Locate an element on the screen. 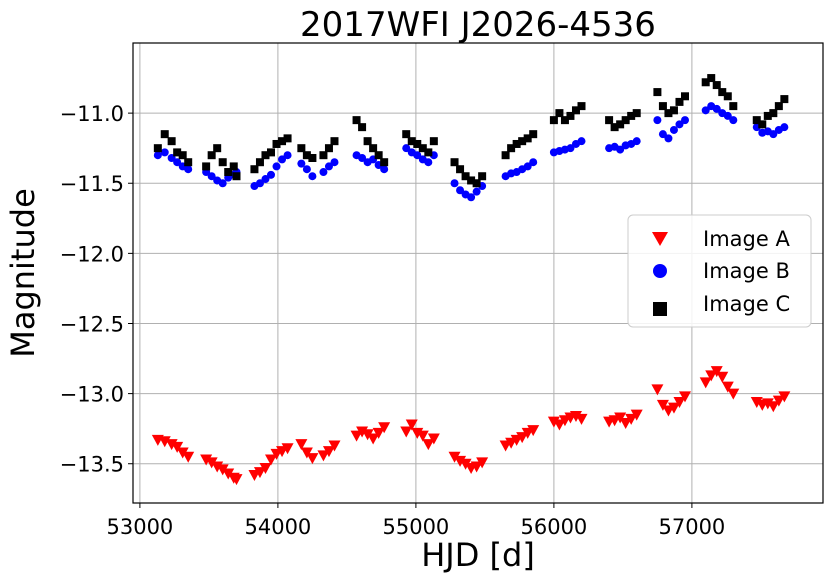  legend-label-image-b: Image B is located at coordinates (746, 271).